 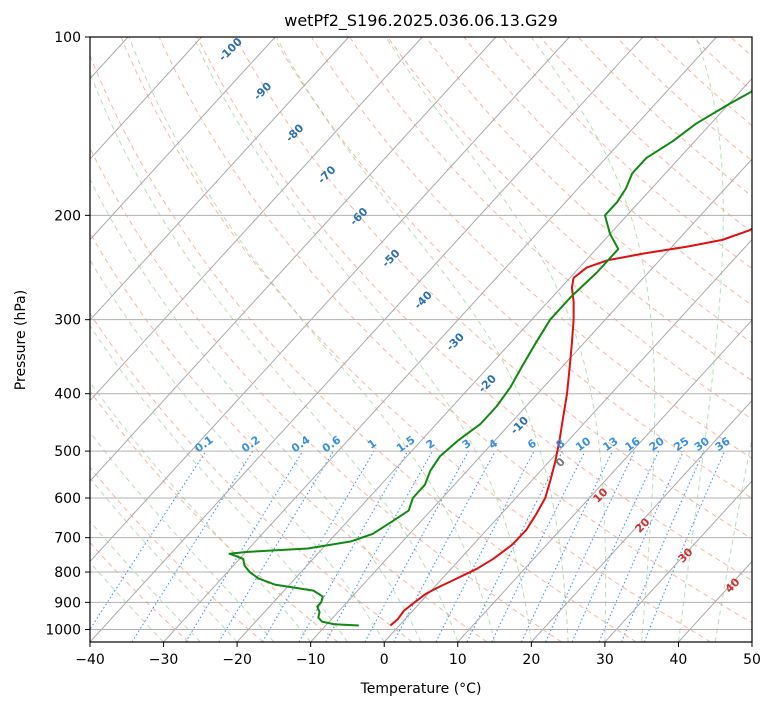 What do you see at coordinates (90, 660) in the screenshot?
I see `x-tick-label: −40` at bounding box center [90, 660].